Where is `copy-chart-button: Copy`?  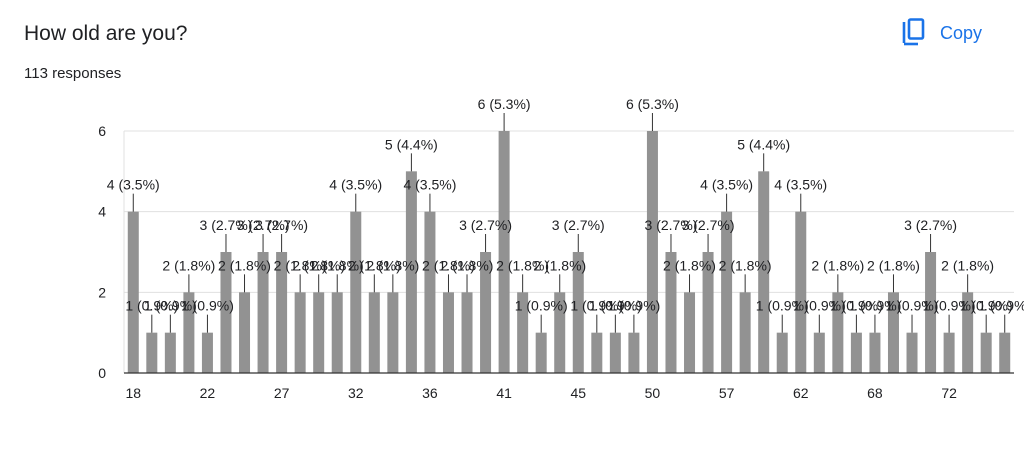 copy-chart-button: Copy is located at coordinates (941, 33).